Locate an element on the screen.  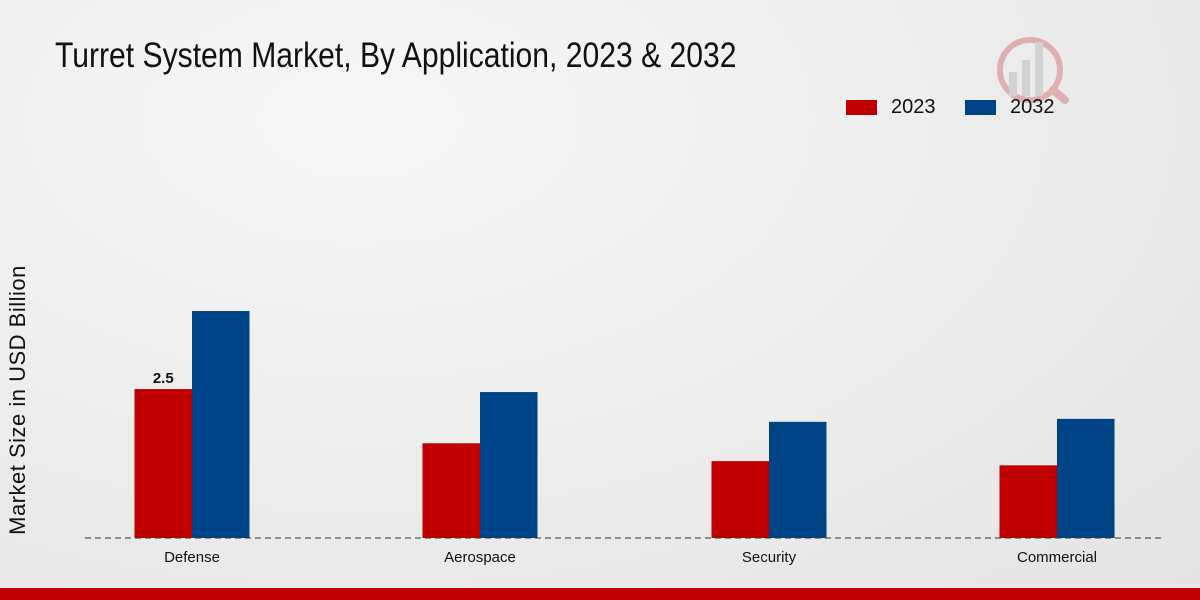
bar-defense-2023 is located at coordinates (163, 463).